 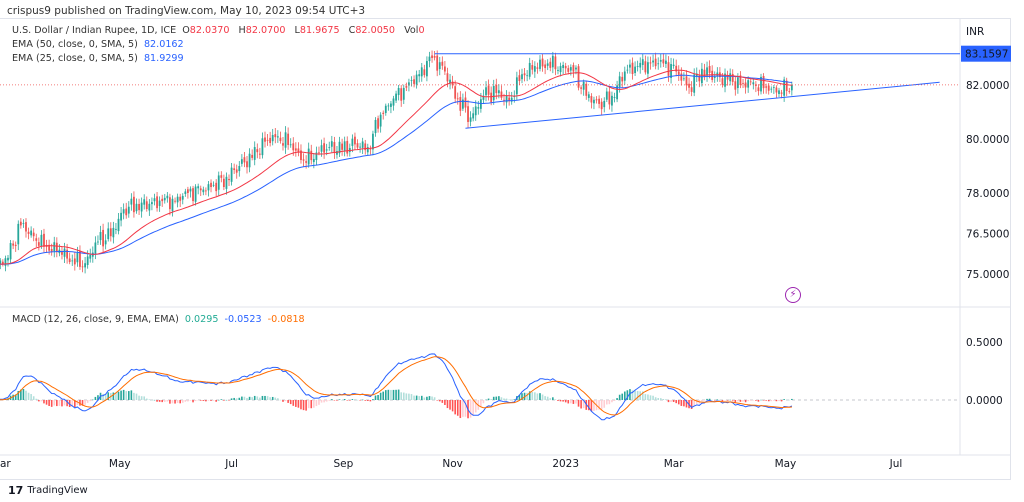 I want to click on ema25-legend: EMA (25, close, 0, SMA, 5) 81.9299, so click(x=99, y=58).